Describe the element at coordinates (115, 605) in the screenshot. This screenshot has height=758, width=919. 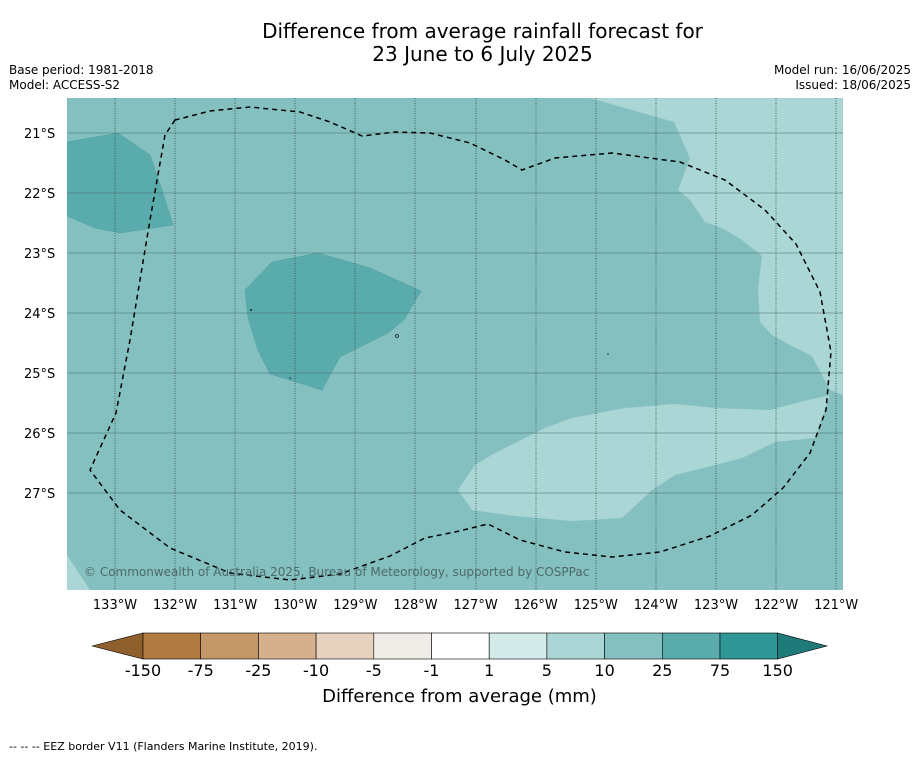
I see `x-tick-label: 133°W` at that location.